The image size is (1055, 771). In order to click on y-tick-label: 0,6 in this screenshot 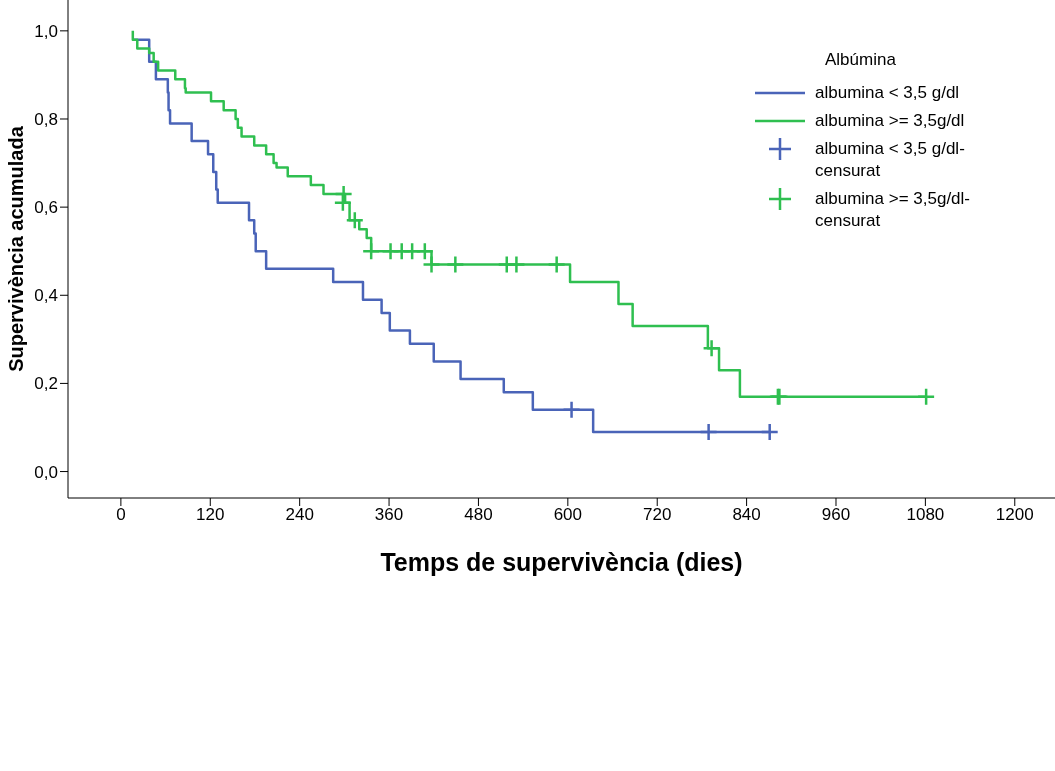, I will do `click(46, 208)`.